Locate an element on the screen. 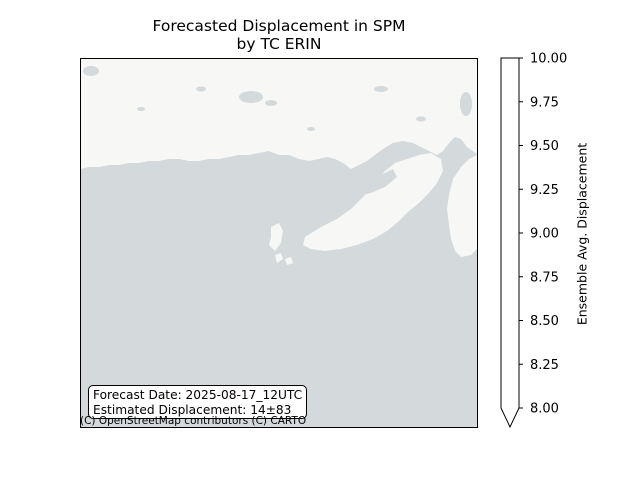  gulf-inlet-water is located at coordinates (357, 184).